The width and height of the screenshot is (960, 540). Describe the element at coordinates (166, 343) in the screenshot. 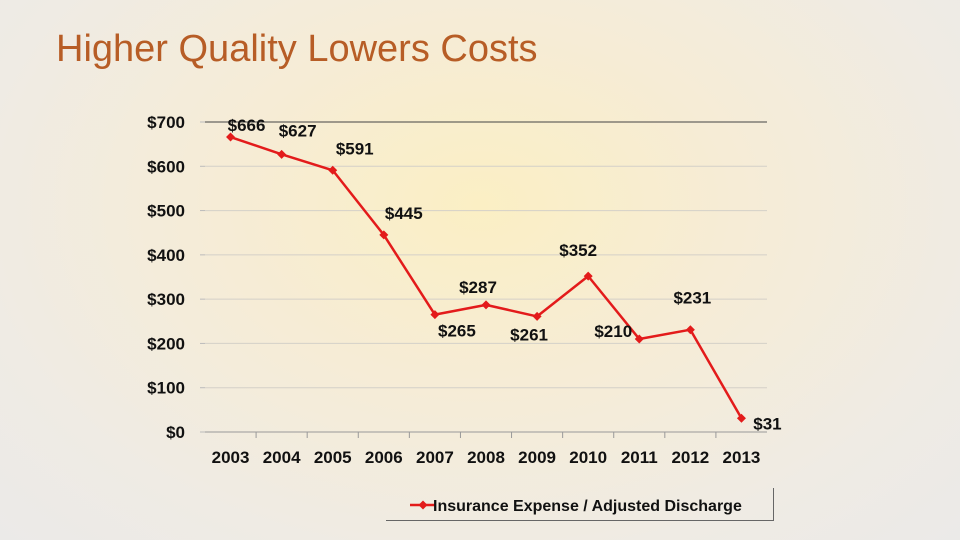

I see `y-tick-label: $200` at that location.